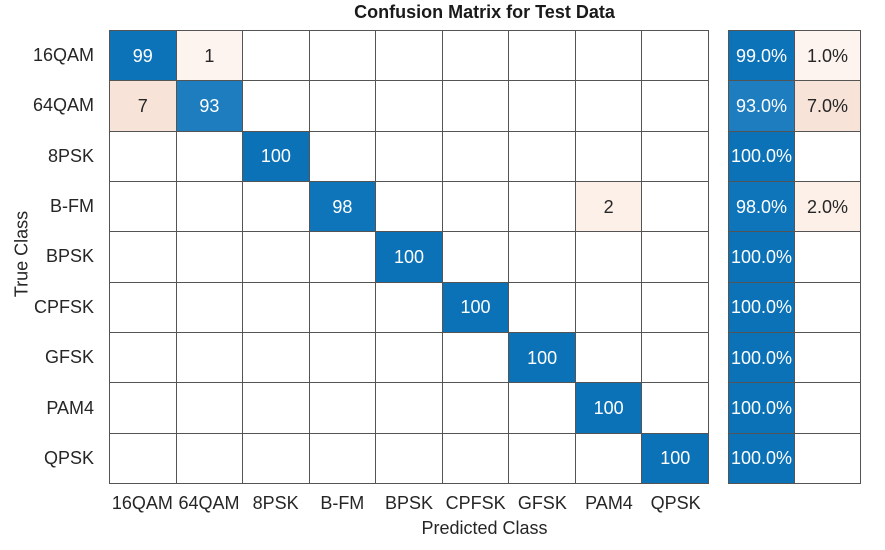 This screenshot has width=885, height=550. What do you see at coordinates (675, 156) in the screenshot?
I see `matrix-cell-8PSK-QPSK` at bounding box center [675, 156].